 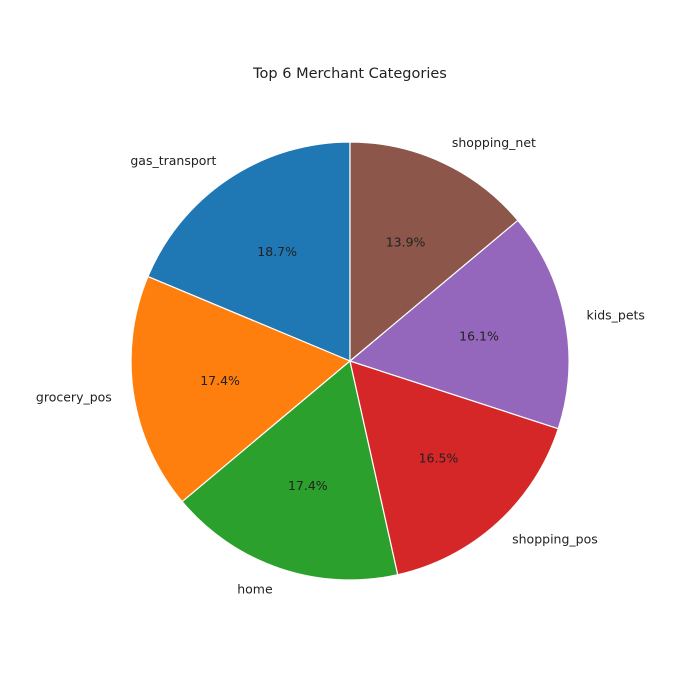 I want to click on pie-slice-shopping-pos, so click(x=454, y=468).